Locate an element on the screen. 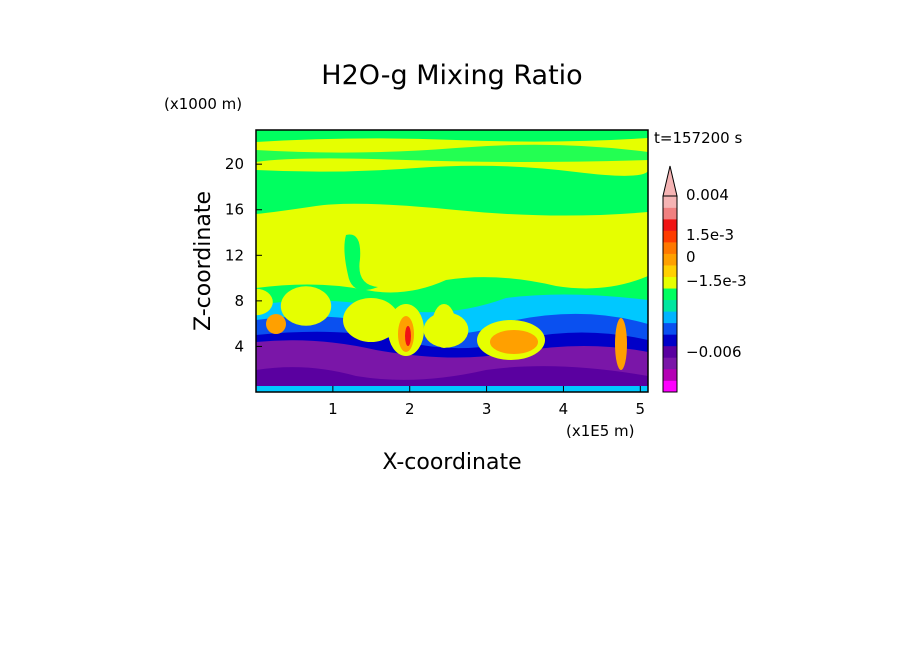 This screenshot has height=654, width=904. field-surface-layer is located at coordinates (452, 389).